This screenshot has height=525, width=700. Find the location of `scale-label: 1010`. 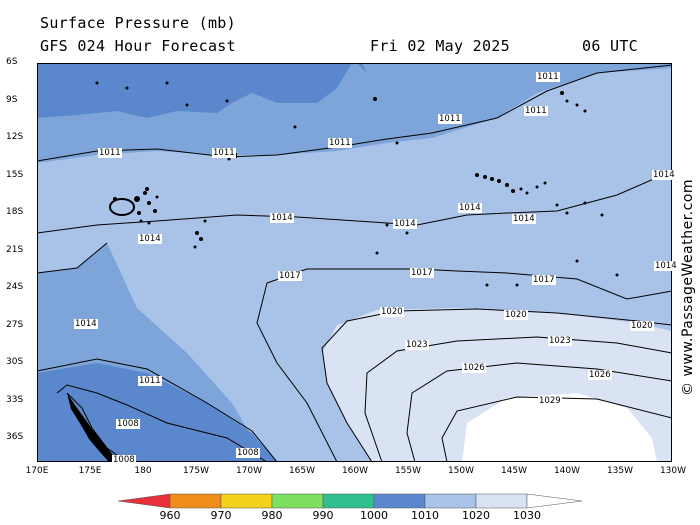

scale-label: 1010 is located at coordinates (425, 515).